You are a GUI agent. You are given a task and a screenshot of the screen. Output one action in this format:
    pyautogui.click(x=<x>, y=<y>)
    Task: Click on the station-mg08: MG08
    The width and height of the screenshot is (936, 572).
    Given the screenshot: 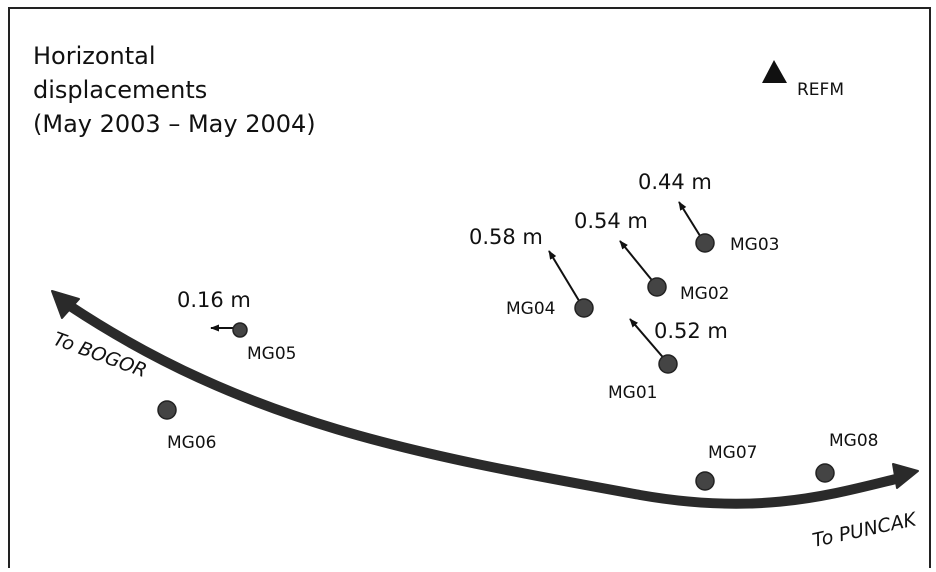 What is the action you would take?
    pyautogui.click(x=846, y=457)
    